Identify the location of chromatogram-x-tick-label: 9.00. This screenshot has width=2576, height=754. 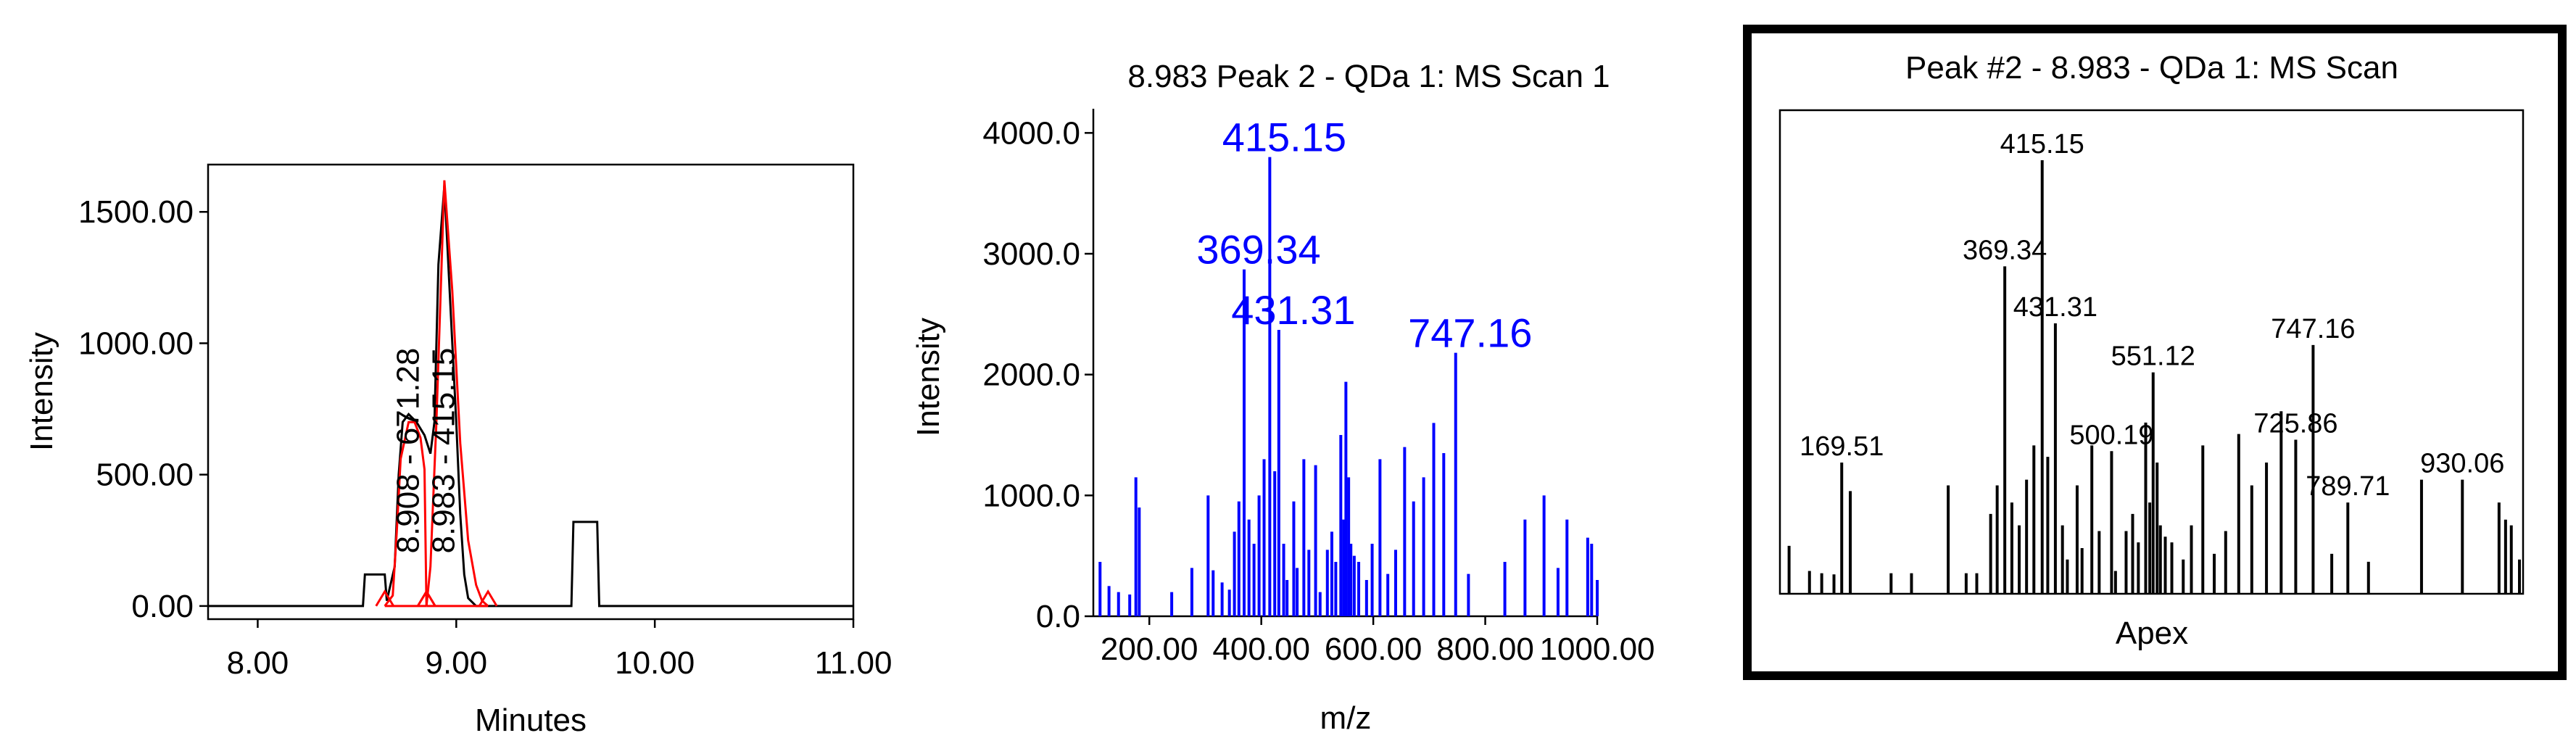
(456, 663).